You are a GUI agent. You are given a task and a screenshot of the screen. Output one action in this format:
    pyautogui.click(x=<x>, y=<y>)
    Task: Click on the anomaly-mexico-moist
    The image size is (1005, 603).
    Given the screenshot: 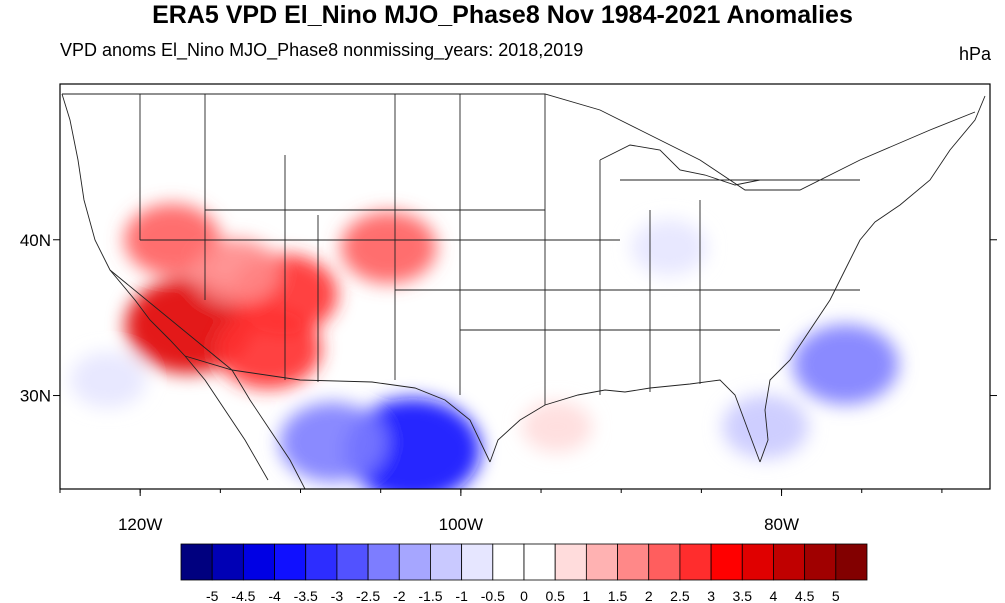 What is the action you would take?
    pyautogui.click(x=412, y=443)
    